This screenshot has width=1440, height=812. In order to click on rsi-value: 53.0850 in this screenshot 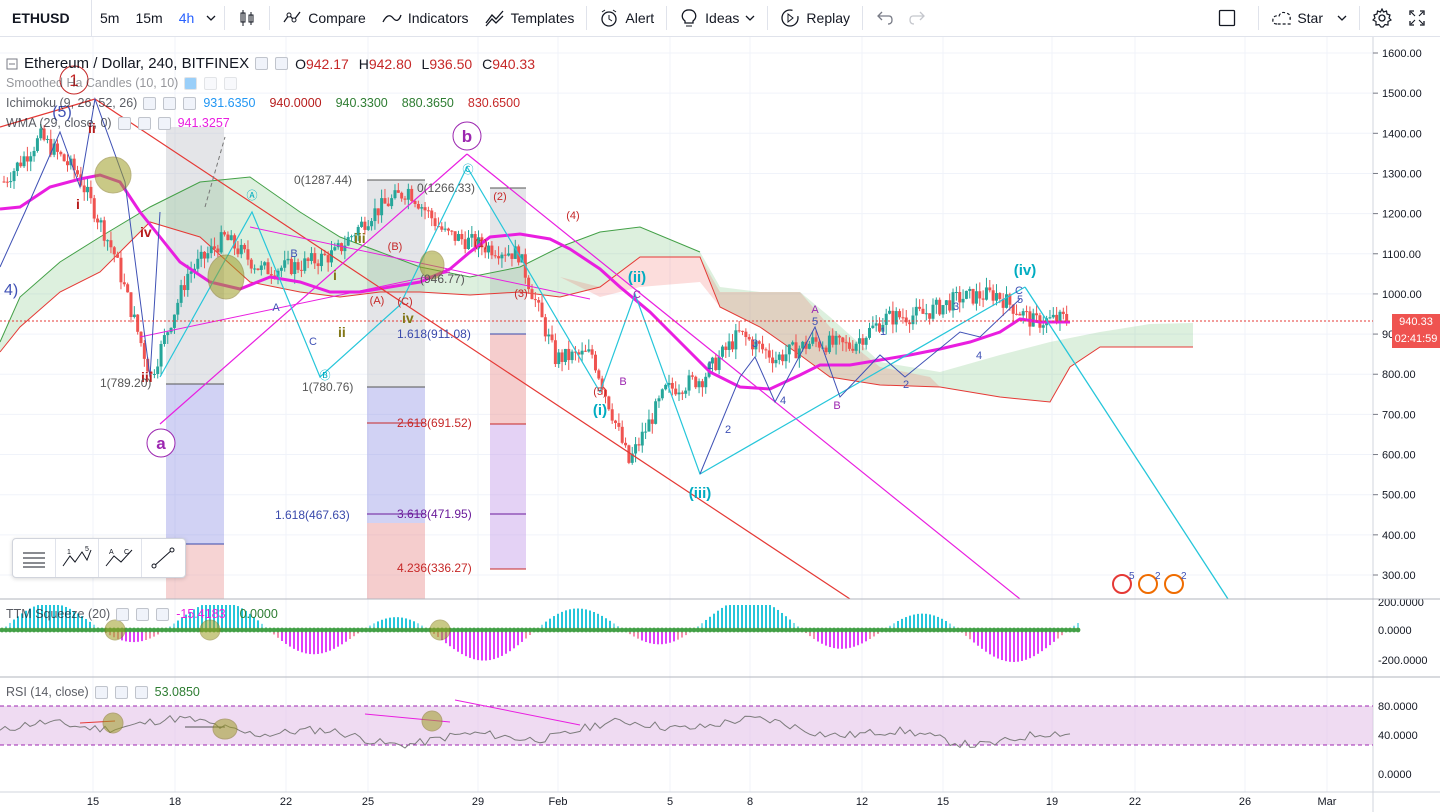, I will do `click(177, 692)`.